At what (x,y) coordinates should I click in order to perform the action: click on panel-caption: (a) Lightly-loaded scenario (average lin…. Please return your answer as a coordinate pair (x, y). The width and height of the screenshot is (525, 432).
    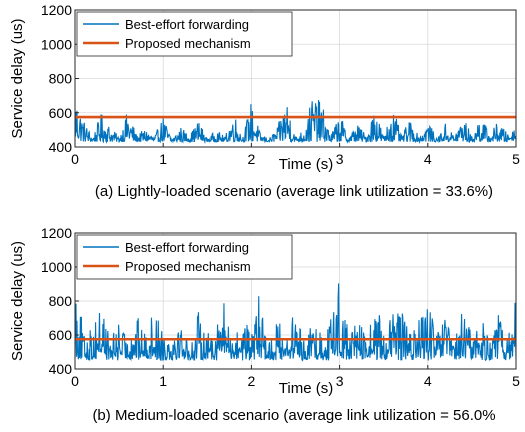
    Looking at the image, I should click on (294, 191).